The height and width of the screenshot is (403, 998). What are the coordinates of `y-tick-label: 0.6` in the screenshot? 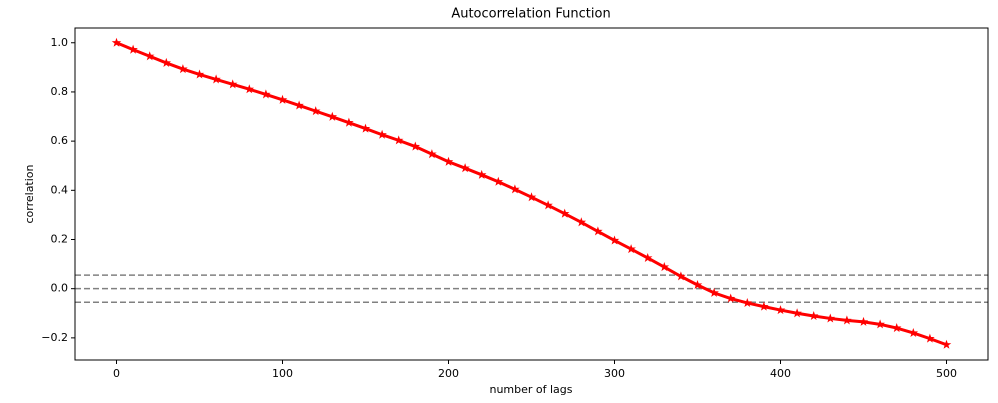 It's located at (60, 140).